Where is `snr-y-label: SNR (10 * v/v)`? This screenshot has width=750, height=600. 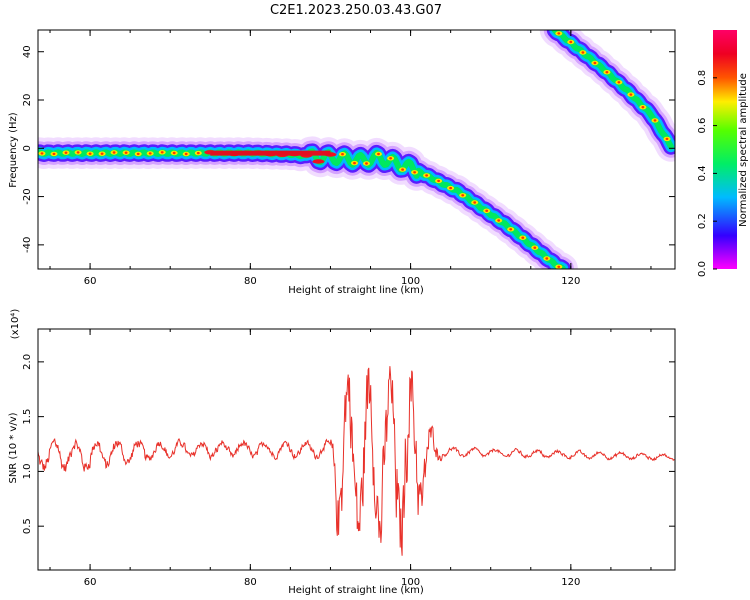
snr-y-label: SNR (10 * v/v) is located at coordinates (13, 447).